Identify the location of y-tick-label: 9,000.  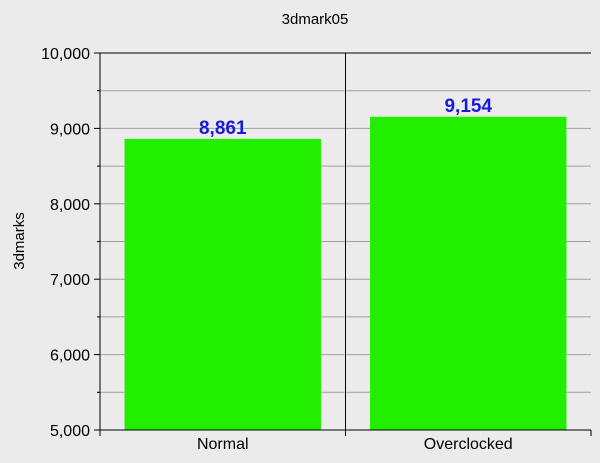
(70, 129).